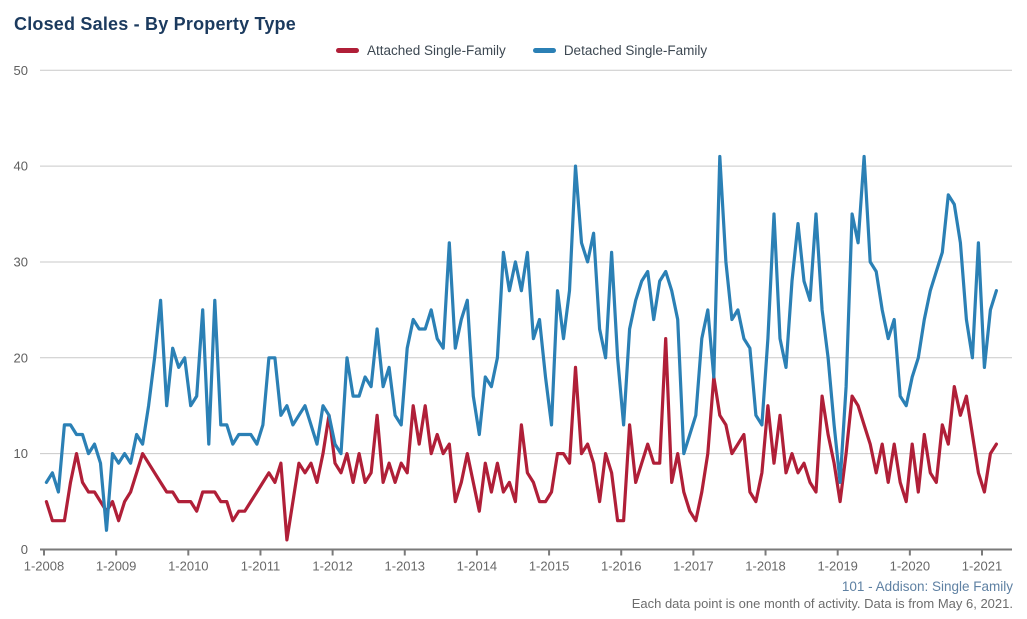 Image resolution: width=1027 pixels, height=619 pixels. Describe the element at coordinates (21, 166) in the screenshot. I see `y-axis-label-40: 40` at that location.